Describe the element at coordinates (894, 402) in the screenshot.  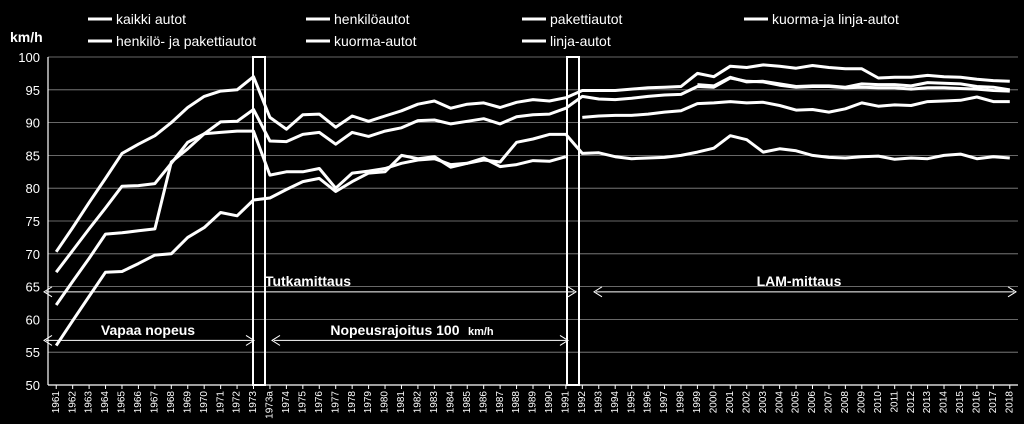
I see `x-tick-label: 2011` at that location.